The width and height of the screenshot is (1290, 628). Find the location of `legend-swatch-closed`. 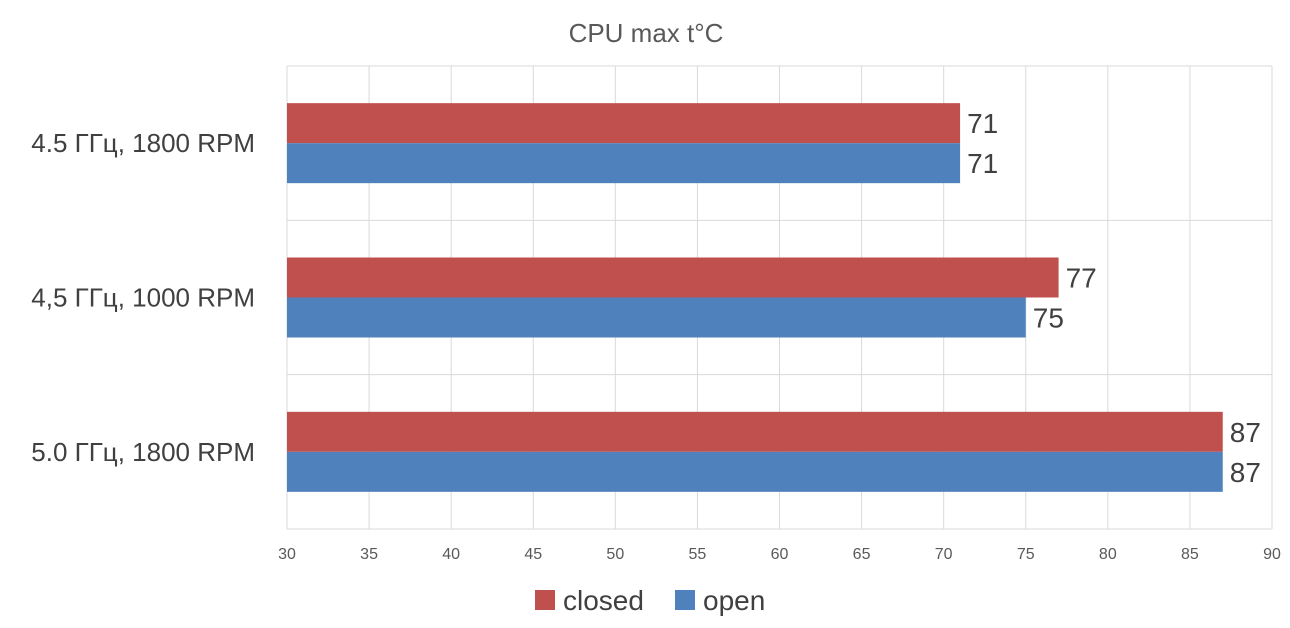

legend-swatch-closed is located at coordinates (545, 600).